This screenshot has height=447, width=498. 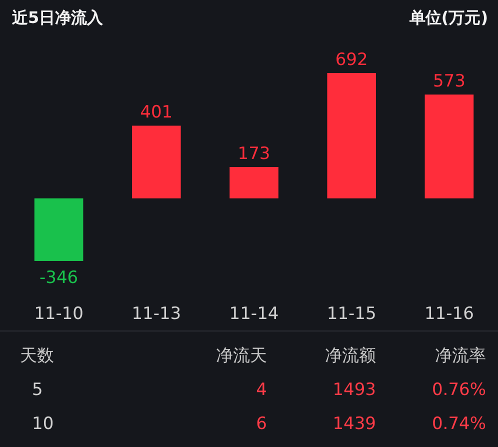 What do you see at coordinates (156, 112) in the screenshot?
I see `data-label: 401` at bounding box center [156, 112].